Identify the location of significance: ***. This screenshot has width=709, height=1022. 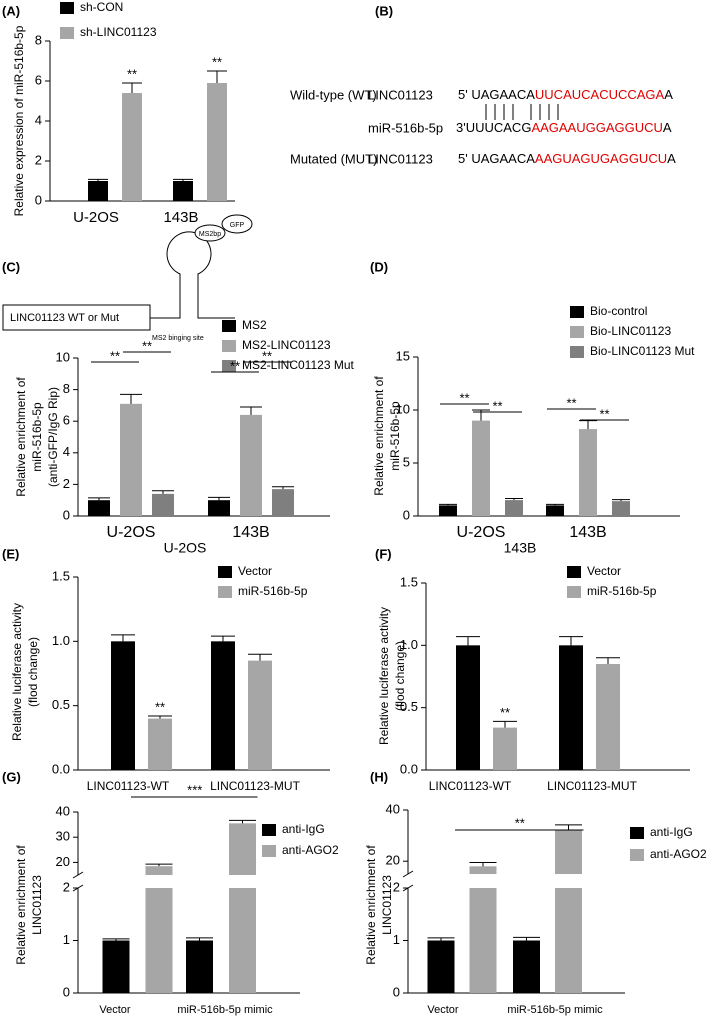
(194, 789).